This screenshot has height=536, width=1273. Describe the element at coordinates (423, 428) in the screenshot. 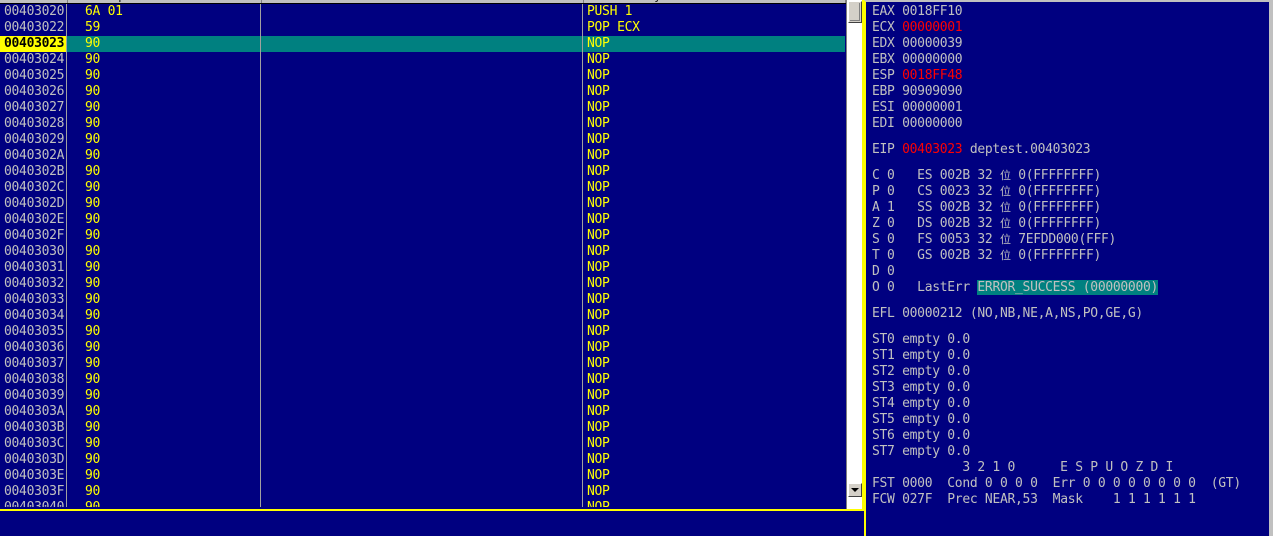

I see `table-row: 0040303B 90 NOP` at that location.